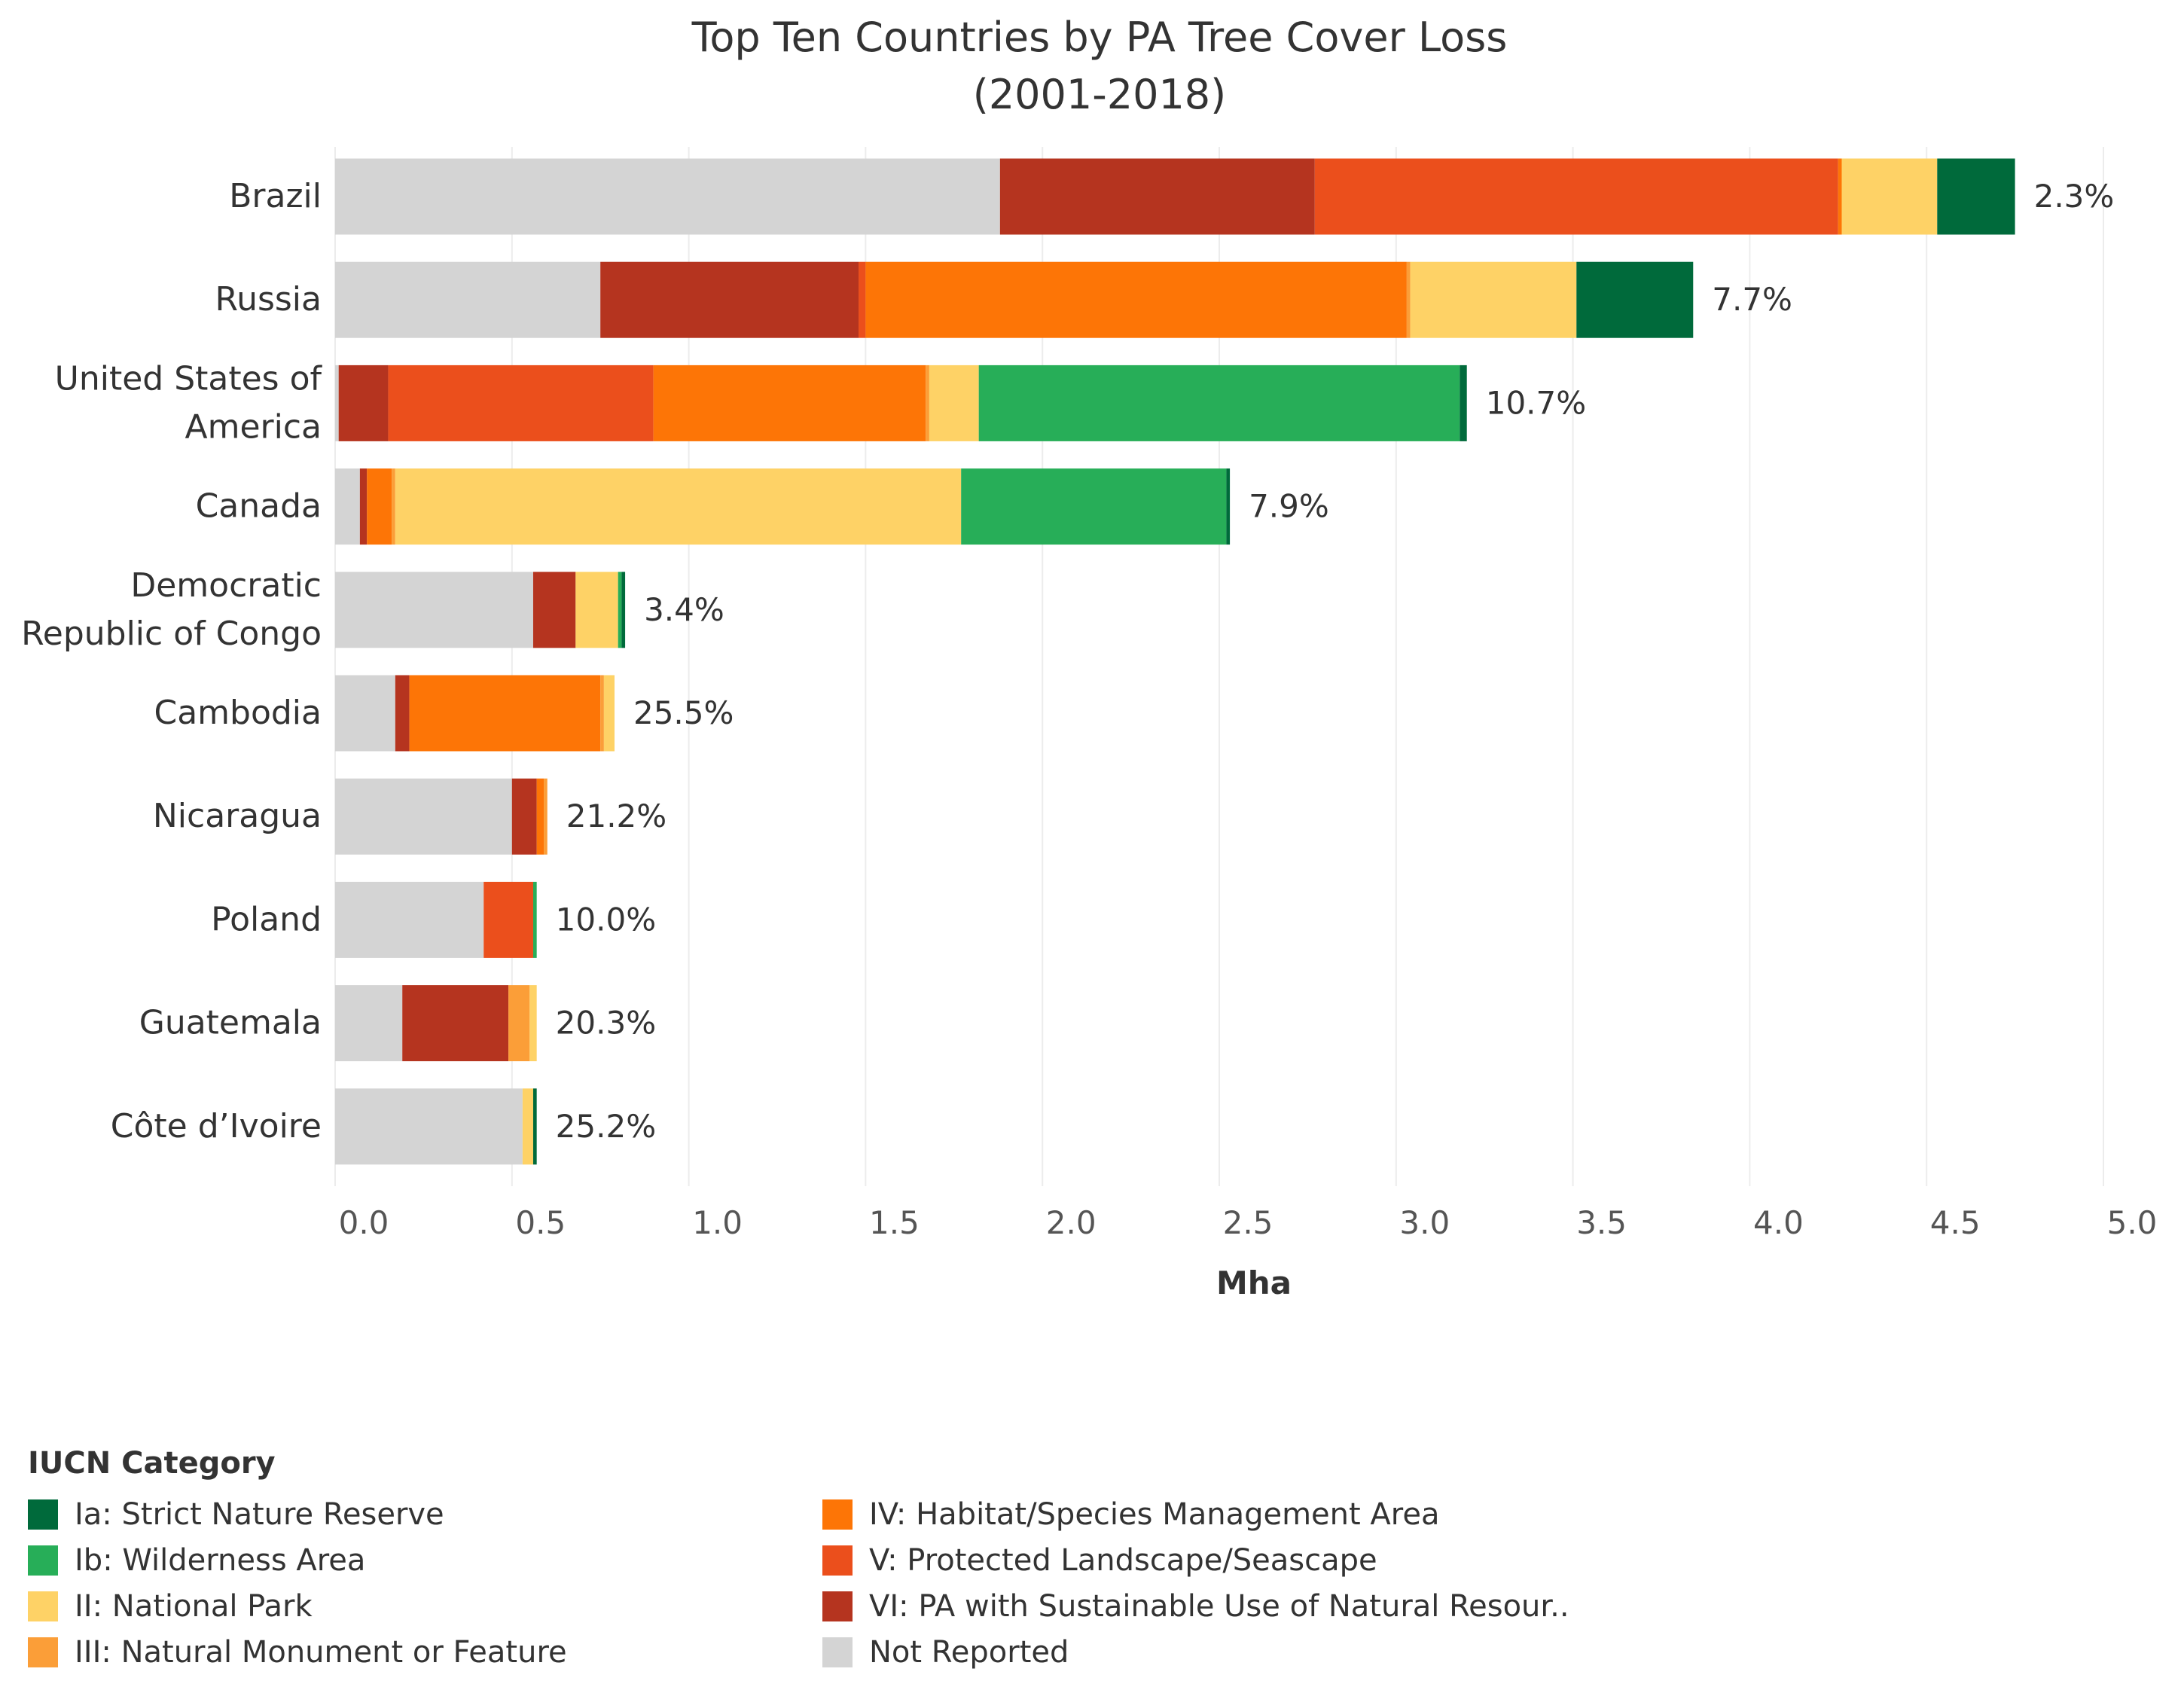 The image size is (2184, 1687). What do you see at coordinates (1099, 37) in the screenshot?
I see `chart-title: Top Ten Countries by PA Tree Cover Loss` at bounding box center [1099, 37].